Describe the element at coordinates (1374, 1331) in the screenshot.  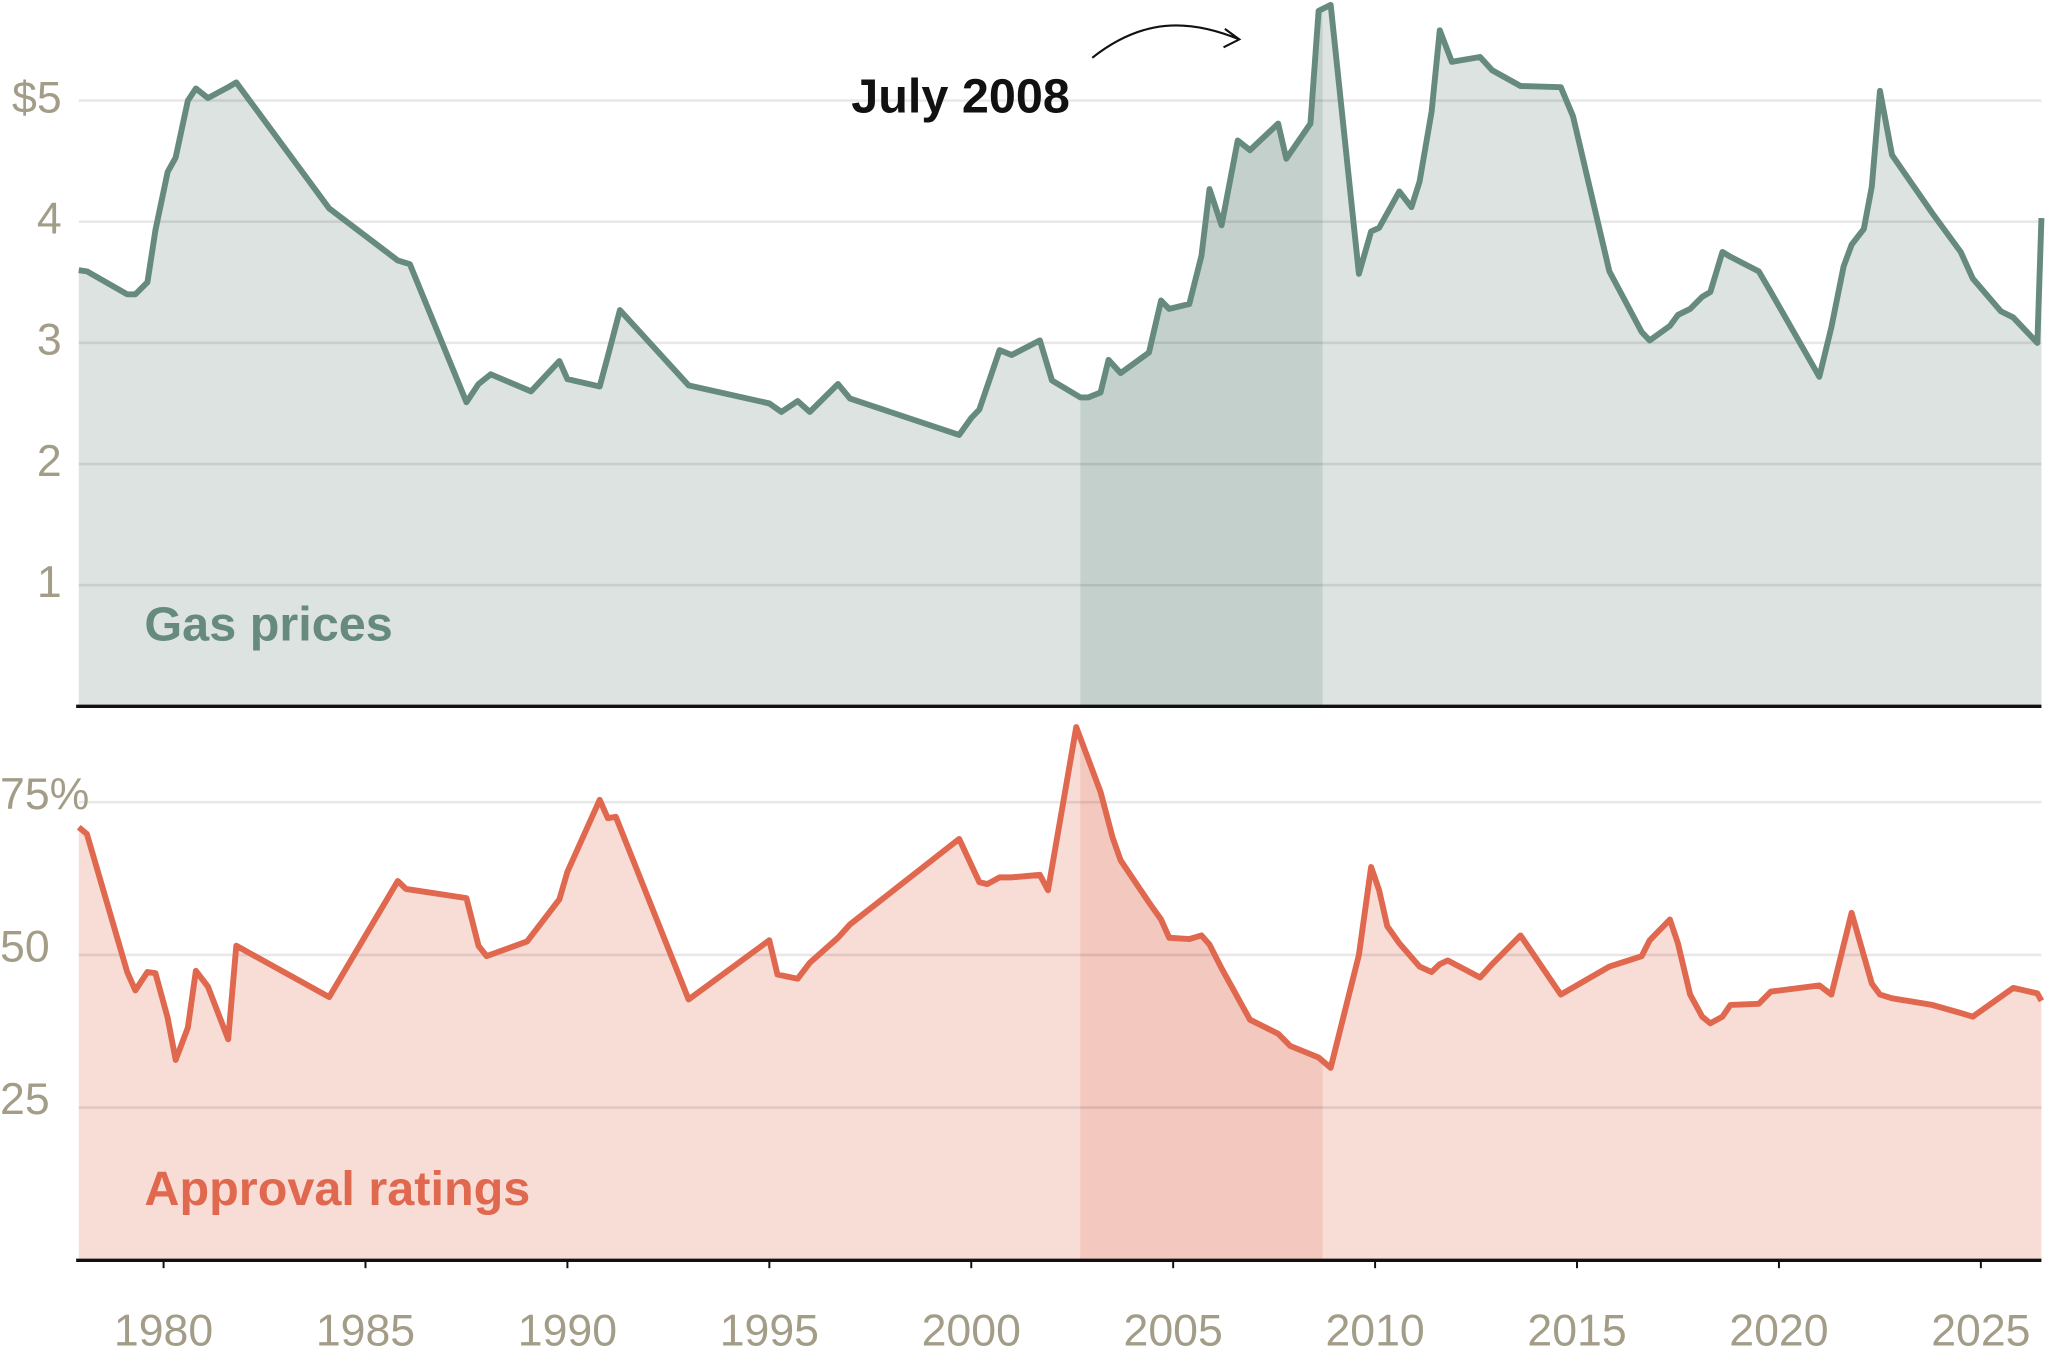
I see `x-tick-label: 2010` at that location.